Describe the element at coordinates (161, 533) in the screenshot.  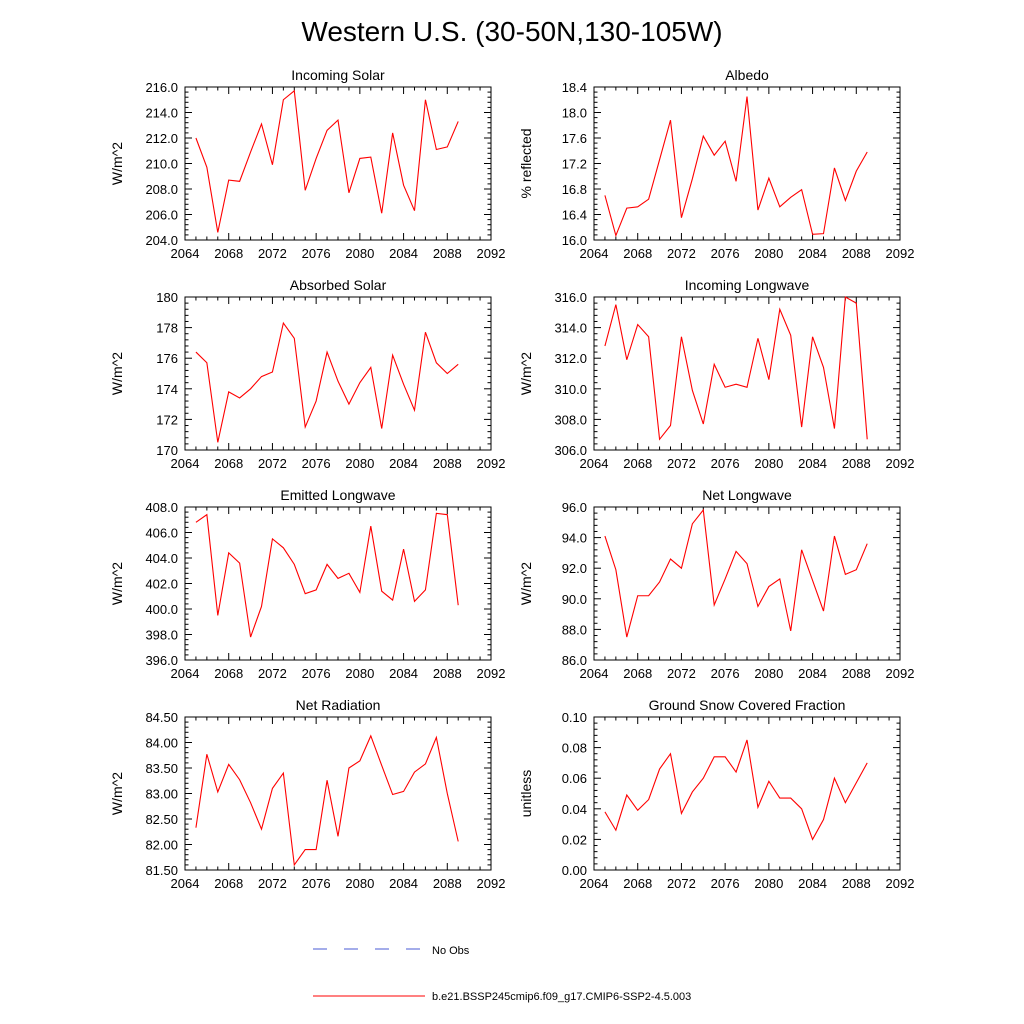
I see `y-tick-label: 406.0` at that location.